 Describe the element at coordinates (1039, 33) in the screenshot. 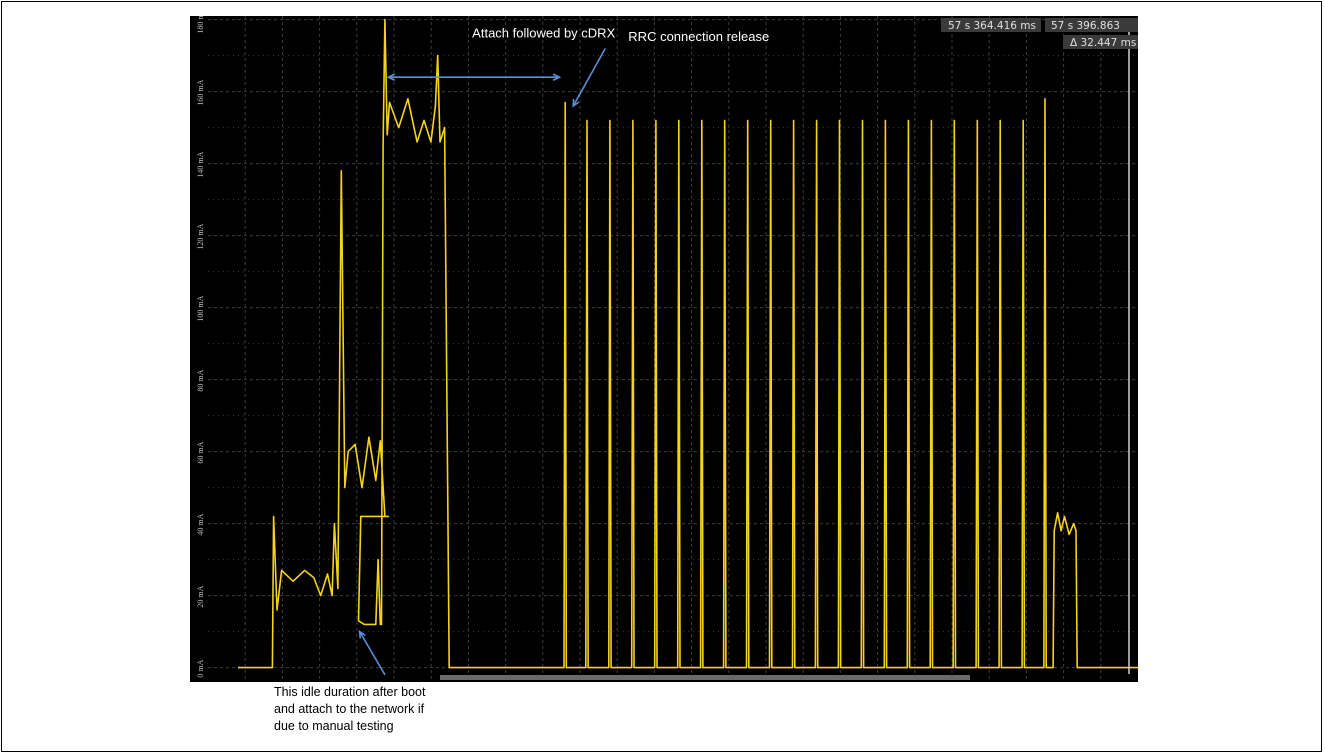

I see `cursor-readout: 57 s 364.416 ms 57 s 396.863 Δ 32.447 ms` at that location.